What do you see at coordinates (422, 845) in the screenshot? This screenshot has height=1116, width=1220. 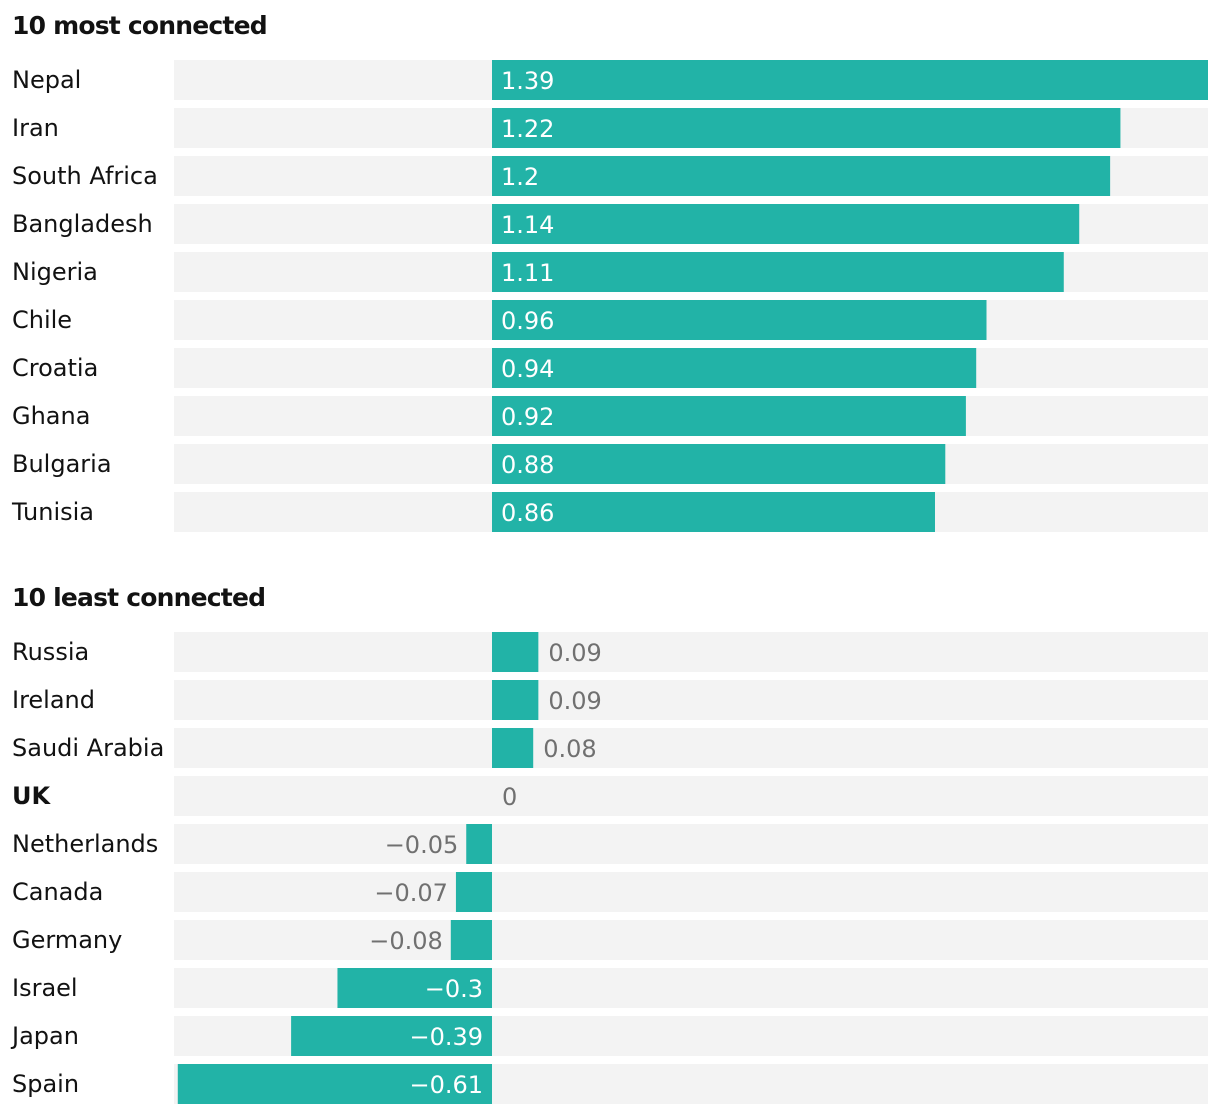 I see `value-label: −0.05` at bounding box center [422, 845].